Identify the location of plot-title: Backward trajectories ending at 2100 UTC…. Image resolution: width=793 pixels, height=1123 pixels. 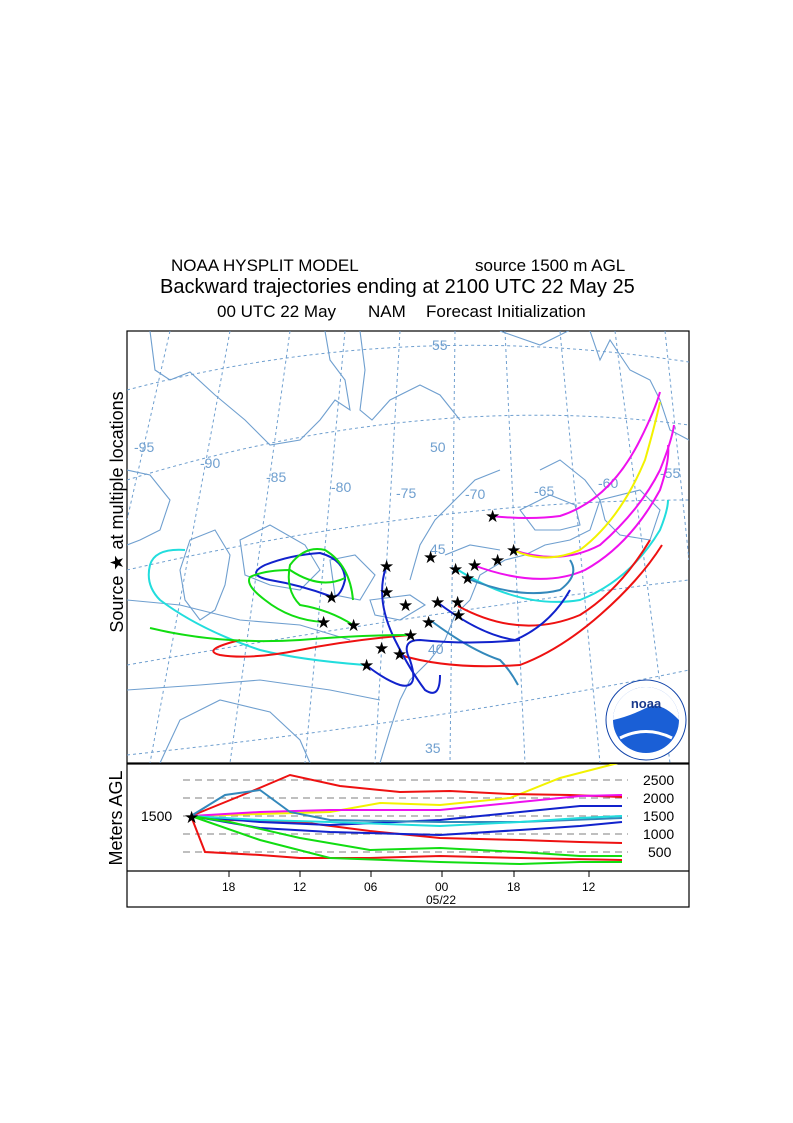
(397, 287).